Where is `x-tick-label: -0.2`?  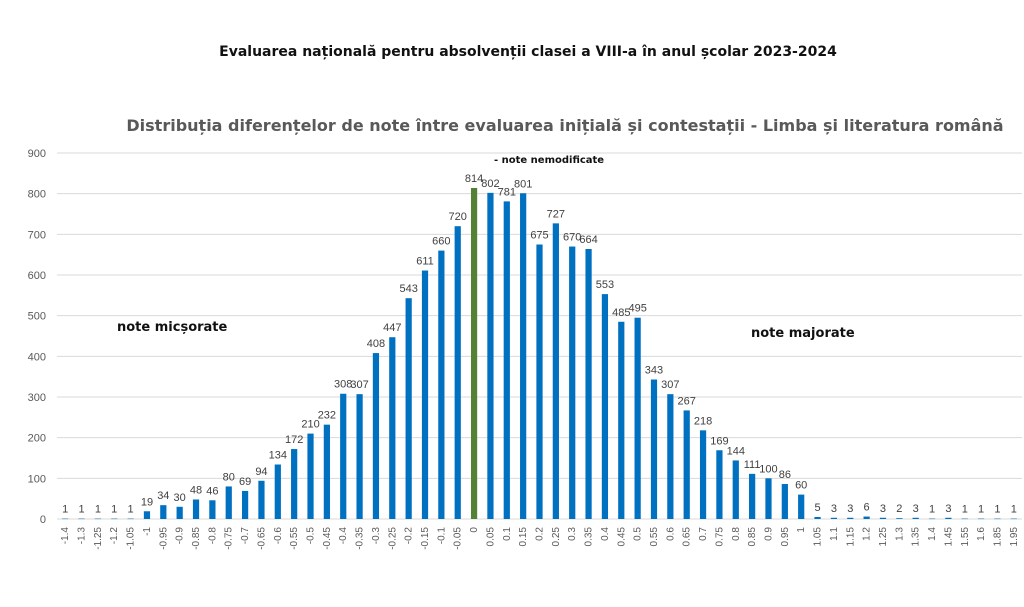
x-tick-label: -0.2 is located at coordinates (409, 536).